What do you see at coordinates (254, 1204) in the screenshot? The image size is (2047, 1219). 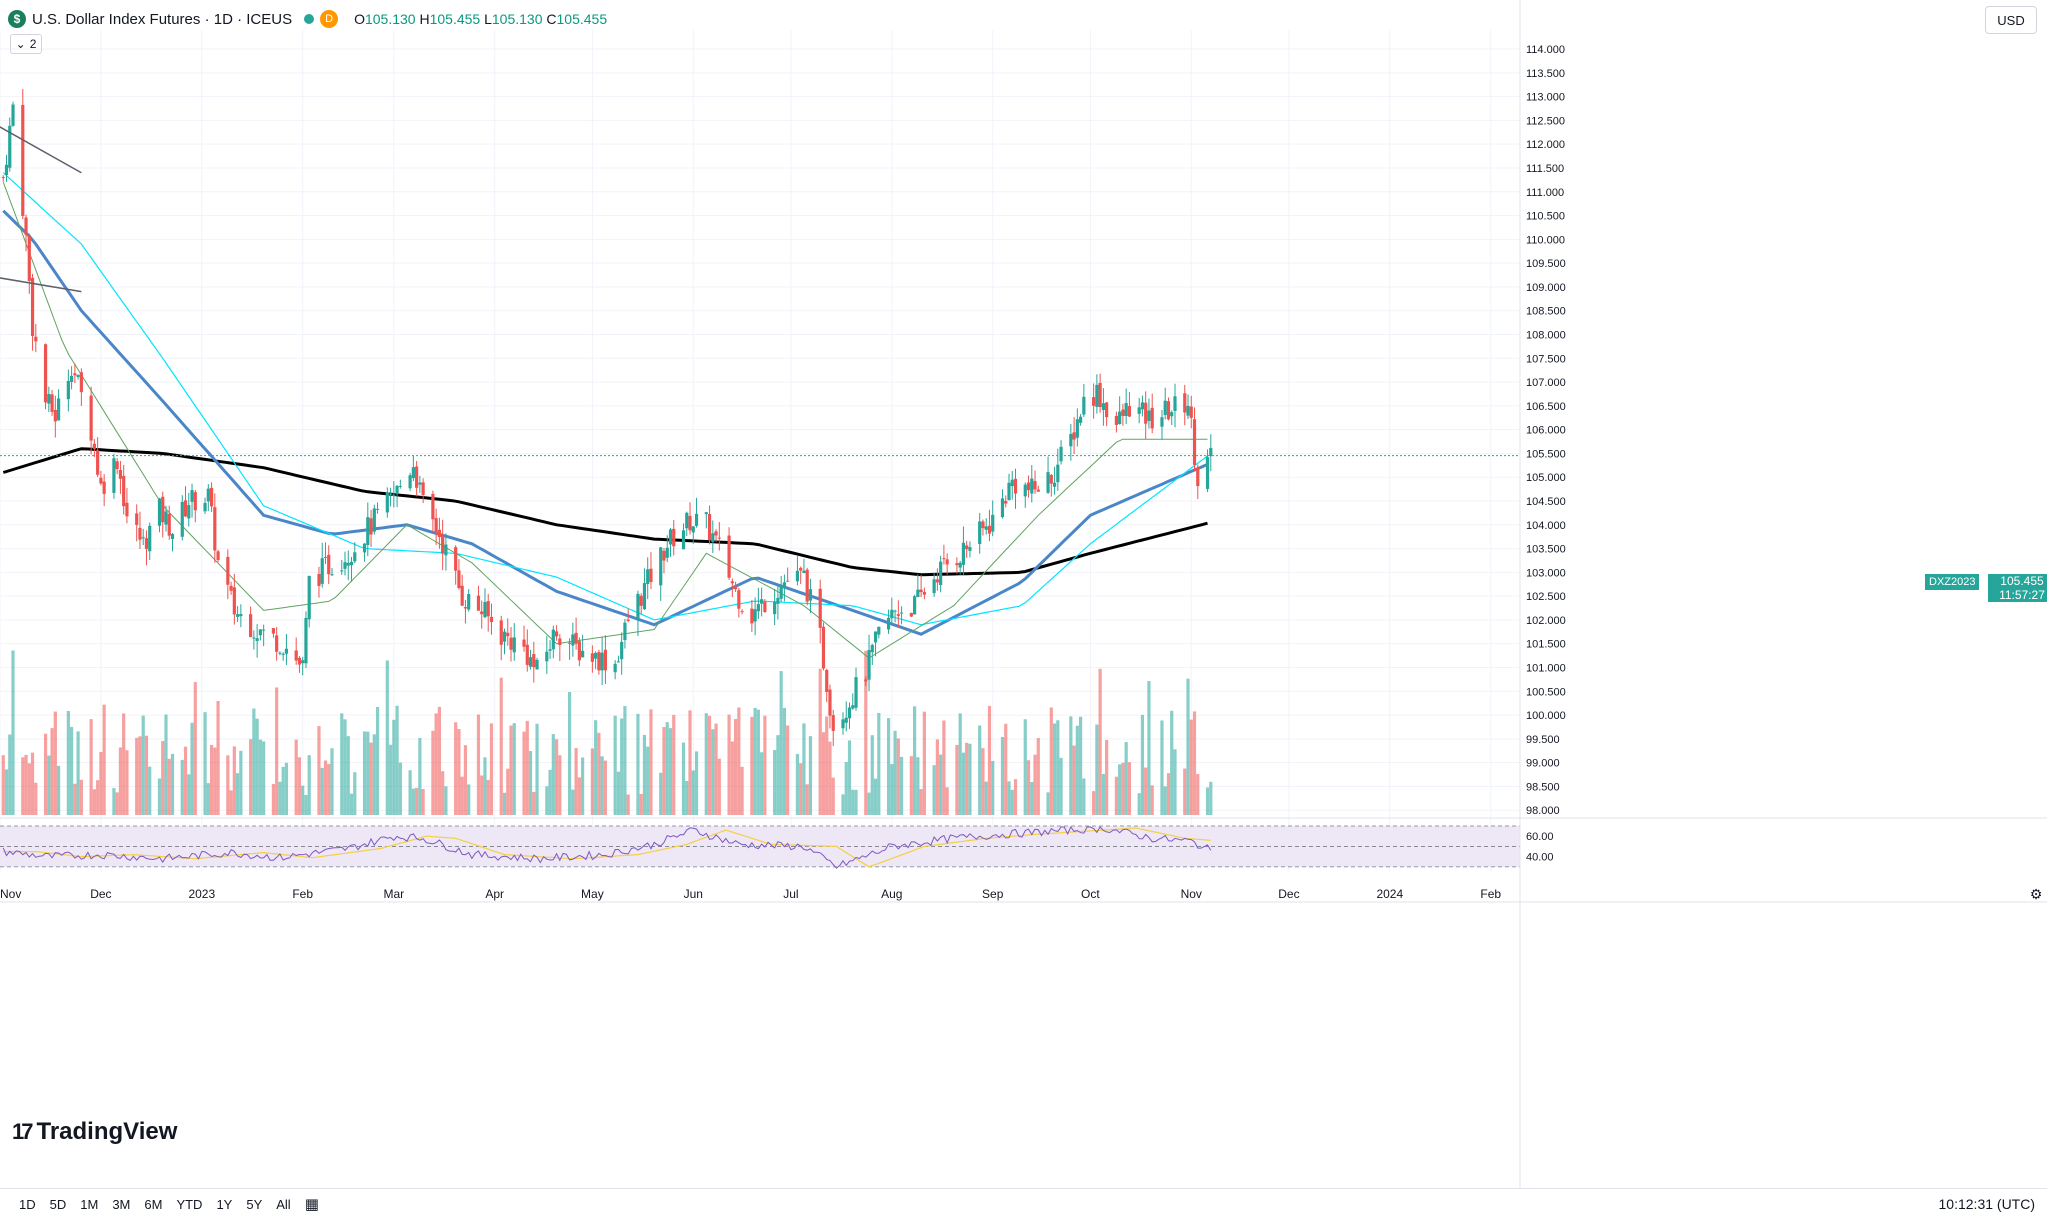 I see `range-5y-button: 5Y` at bounding box center [254, 1204].